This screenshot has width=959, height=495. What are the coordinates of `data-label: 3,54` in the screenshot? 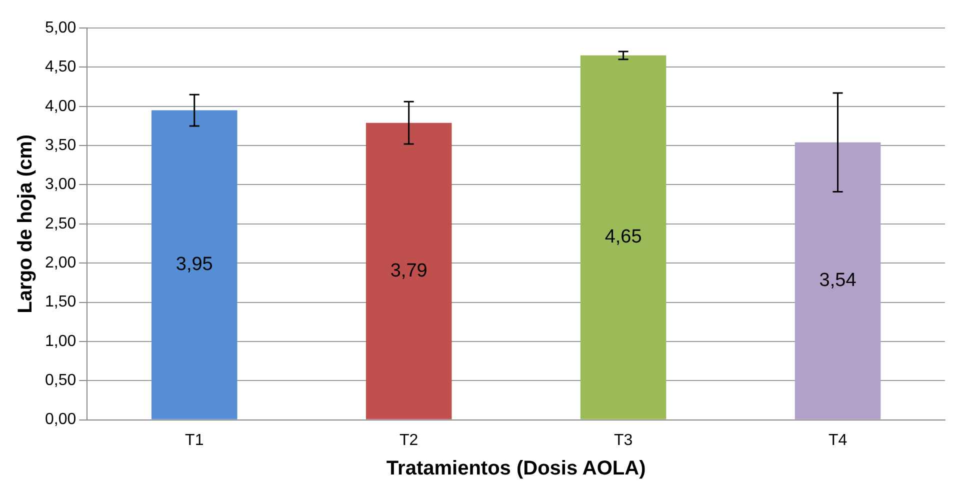 It's located at (838, 281).